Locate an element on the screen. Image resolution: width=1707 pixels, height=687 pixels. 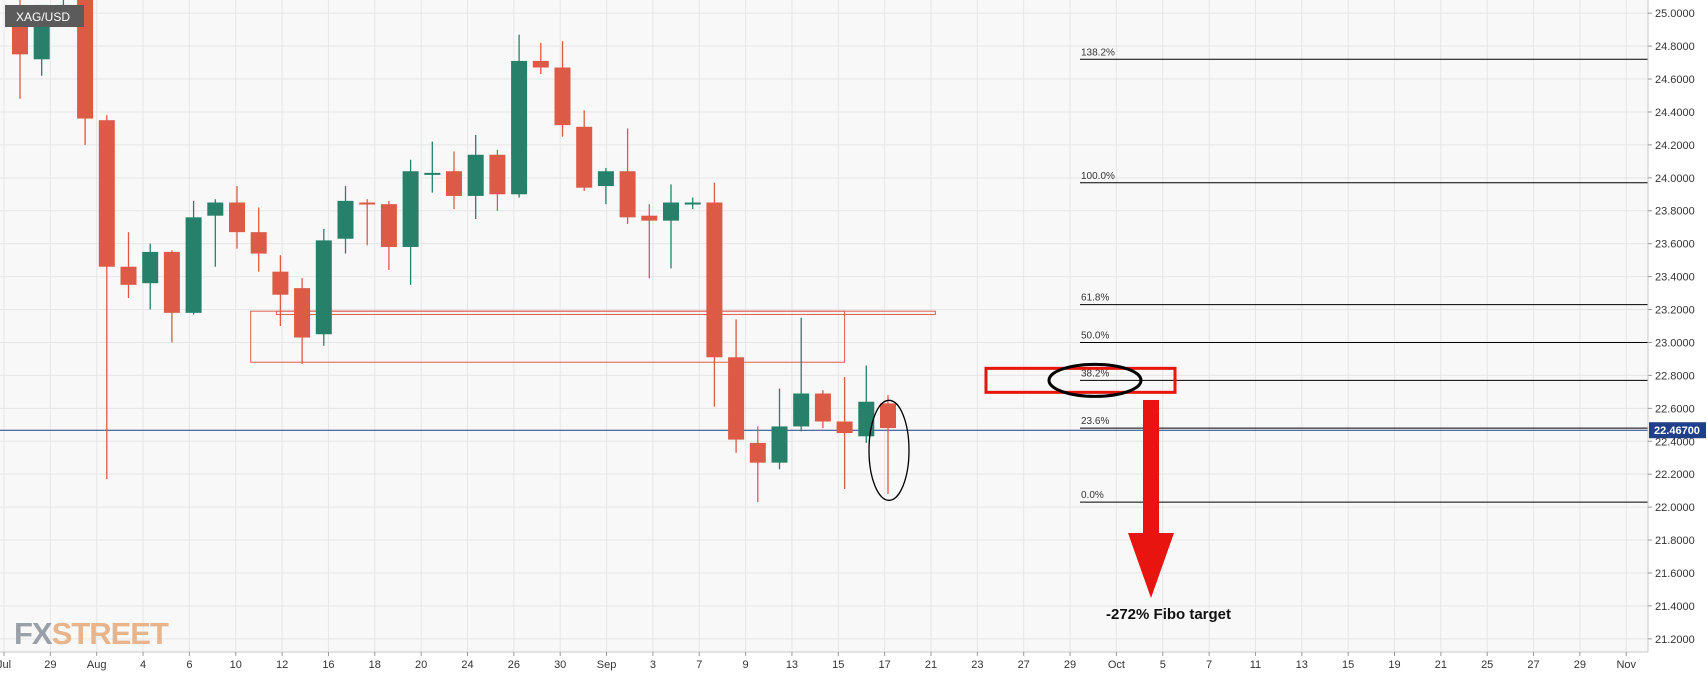
y-tick-label: 24.8000 is located at coordinates (1675, 47).